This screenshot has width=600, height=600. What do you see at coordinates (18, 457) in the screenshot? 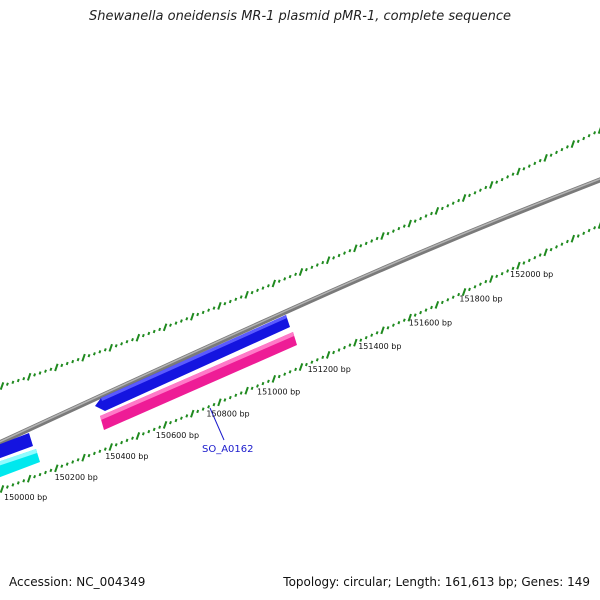
I see `gene-block-reverse-cyan-highlight` at bounding box center [18, 457].